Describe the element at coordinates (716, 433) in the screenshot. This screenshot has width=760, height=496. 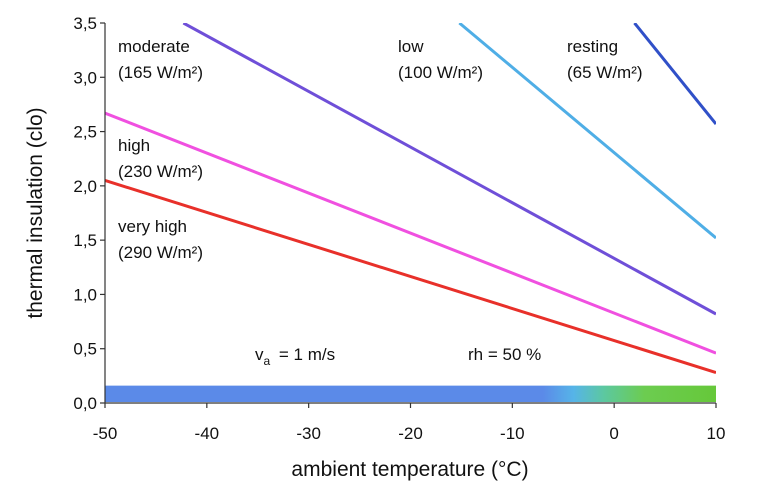
I see `x-tick-label: 10` at that location.